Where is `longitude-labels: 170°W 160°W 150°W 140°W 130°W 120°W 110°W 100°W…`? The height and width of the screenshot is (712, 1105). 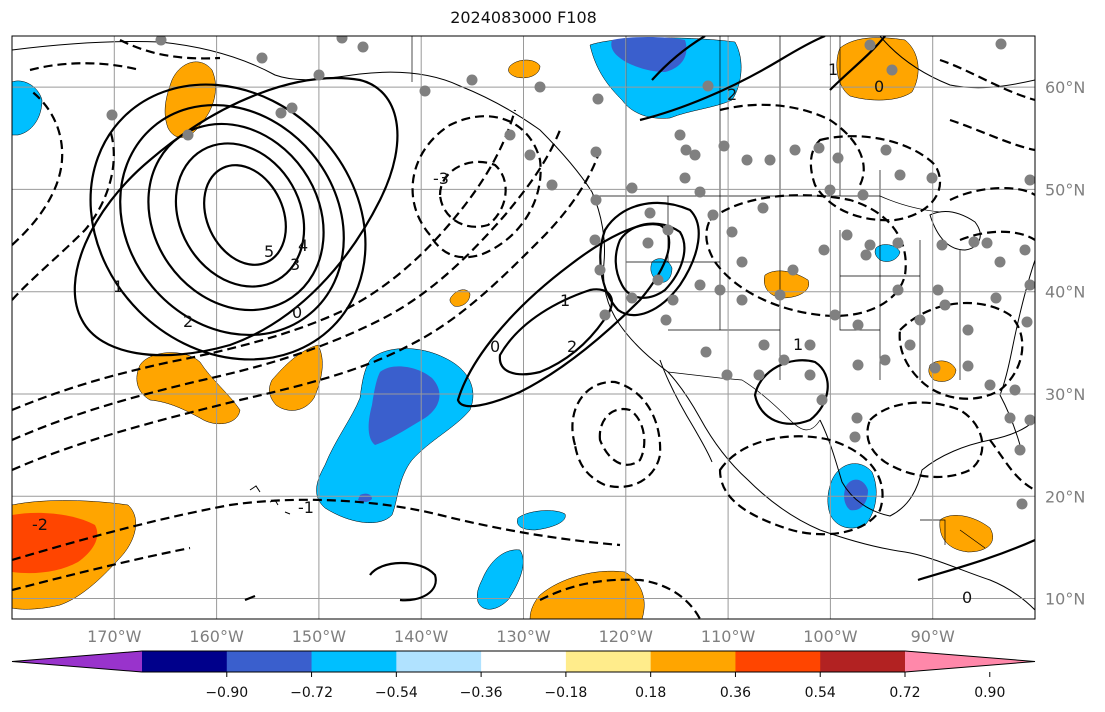 longitude-labels: 170°W 160°W 150°W 140°W 130°W 120°W 110°W 100°W… is located at coordinates (521, 636).